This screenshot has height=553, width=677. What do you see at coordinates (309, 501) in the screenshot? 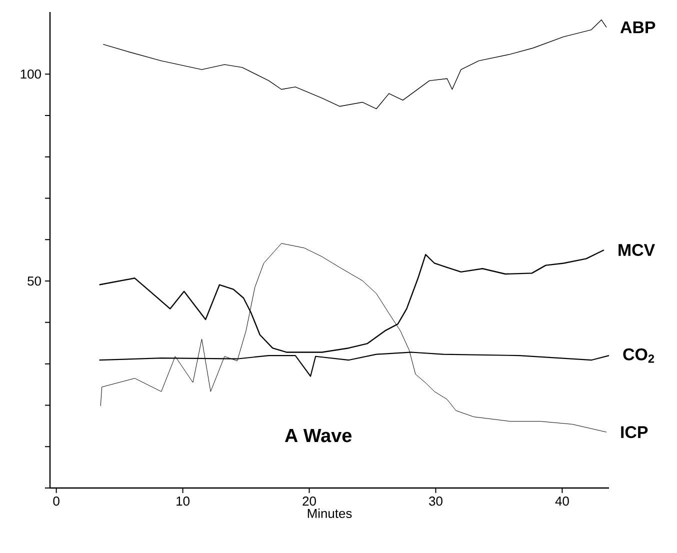
I see `x-tick-label: 20` at bounding box center [309, 501].